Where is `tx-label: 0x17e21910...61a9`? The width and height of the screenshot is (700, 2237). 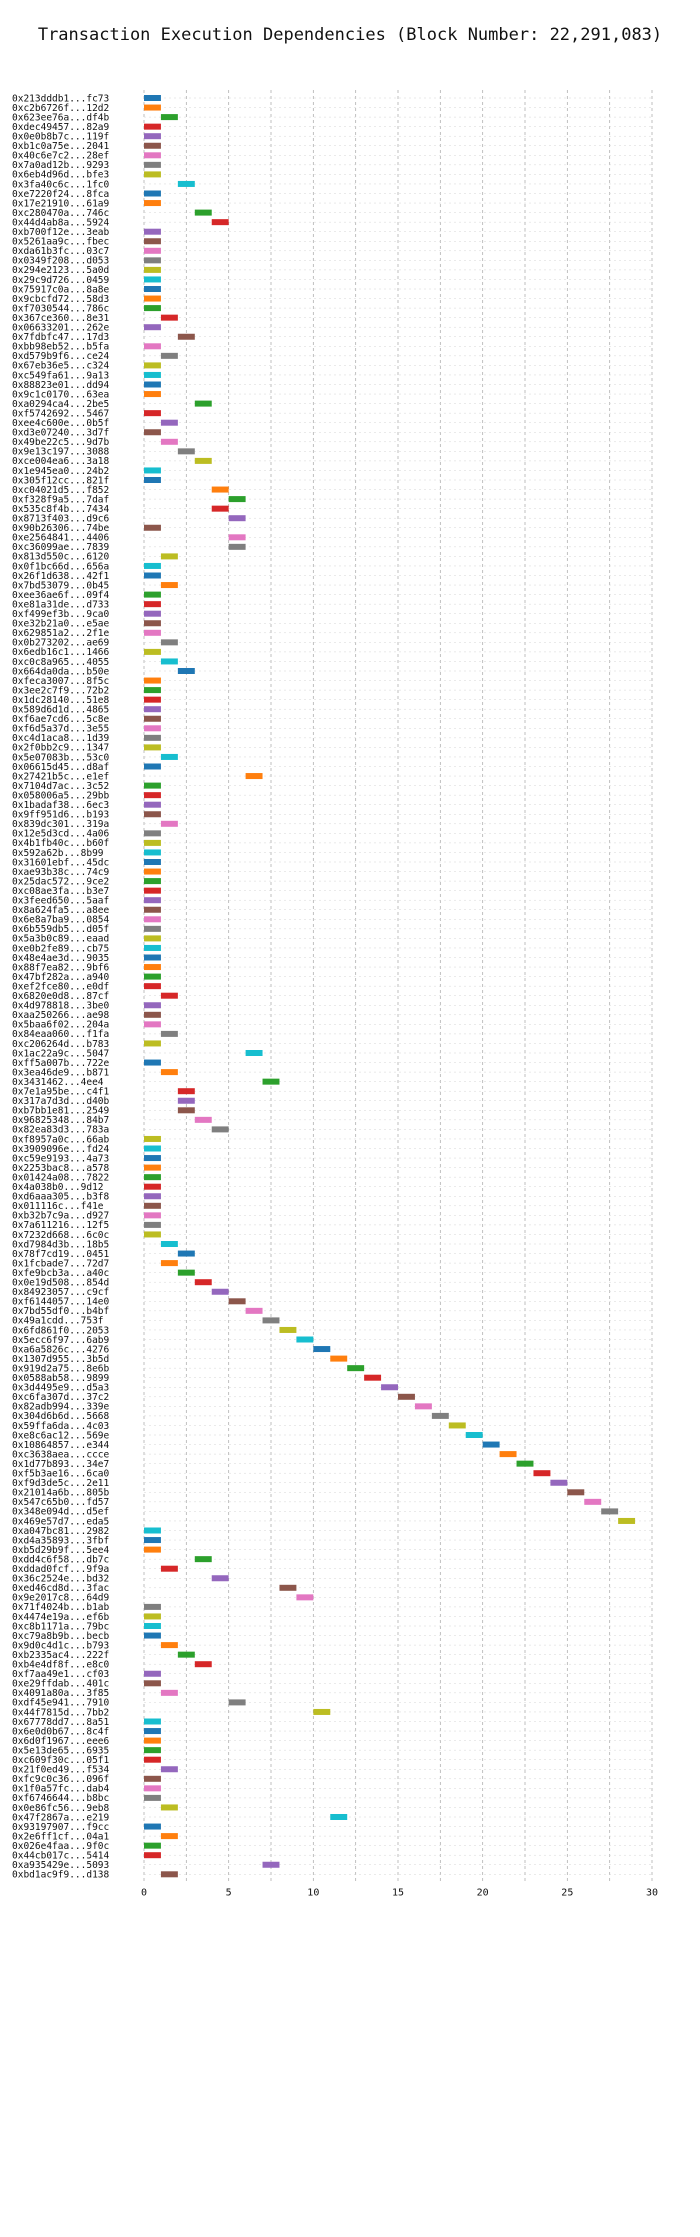 tx-label: 0x17e21910...61a9 is located at coordinates (61, 203).